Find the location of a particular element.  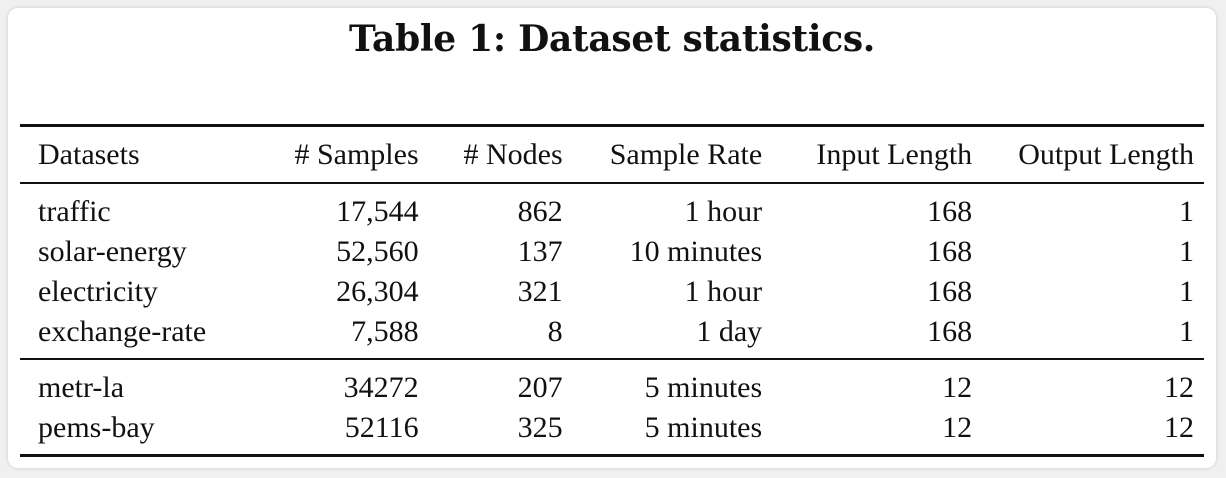

cell-samples: 17,544 is located at coordinates (377, 211).